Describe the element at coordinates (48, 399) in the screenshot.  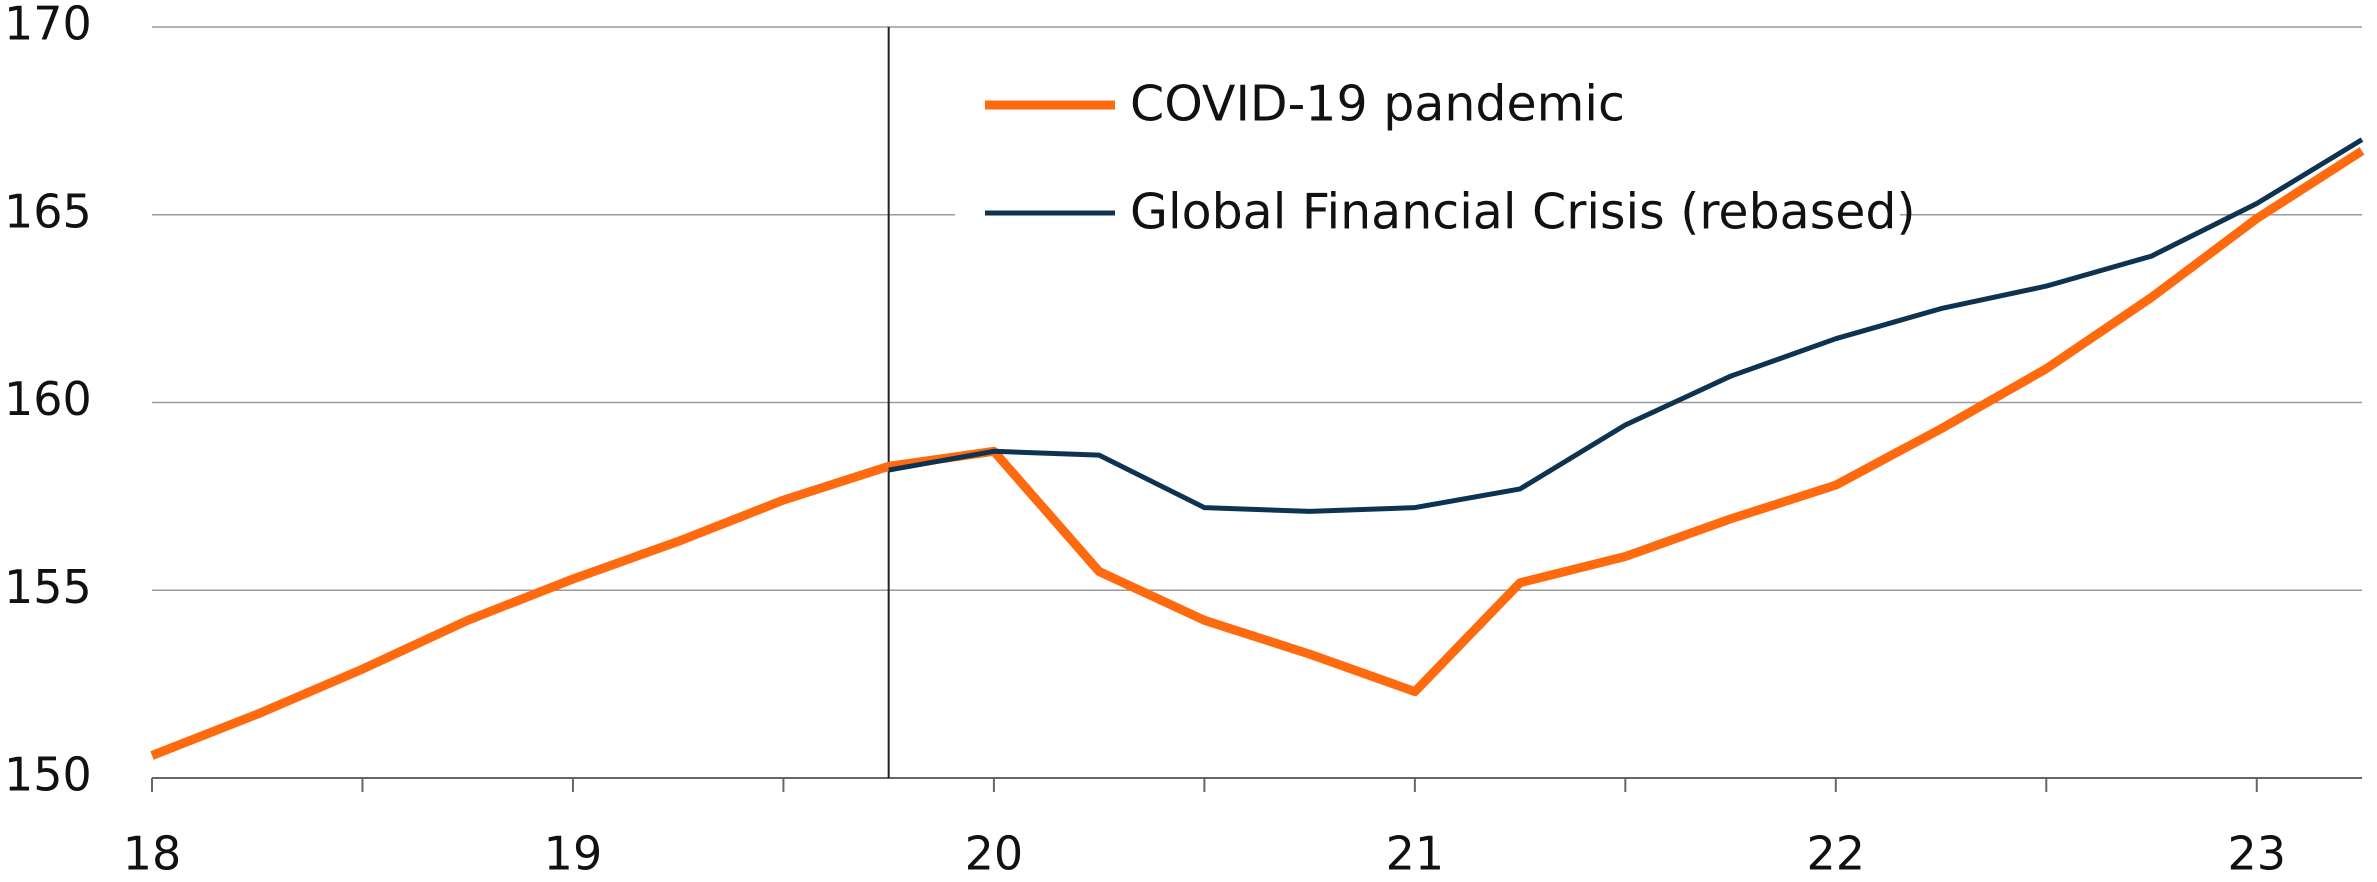
I see `y-tick-label: 160` at that location.